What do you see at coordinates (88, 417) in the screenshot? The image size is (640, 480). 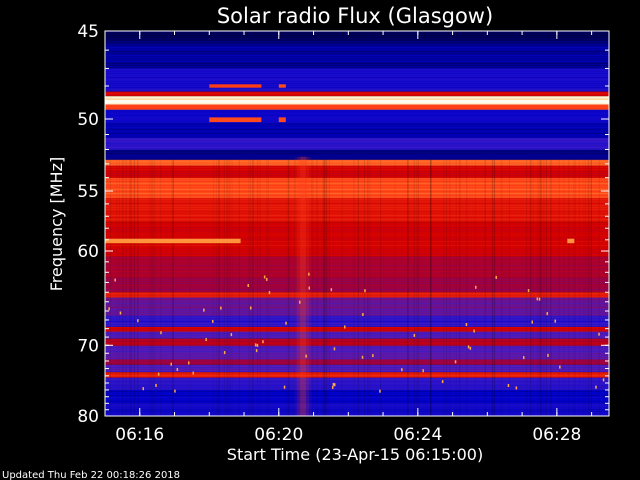 I see `y-tick-label: 80` at bounding box center [88, 417].